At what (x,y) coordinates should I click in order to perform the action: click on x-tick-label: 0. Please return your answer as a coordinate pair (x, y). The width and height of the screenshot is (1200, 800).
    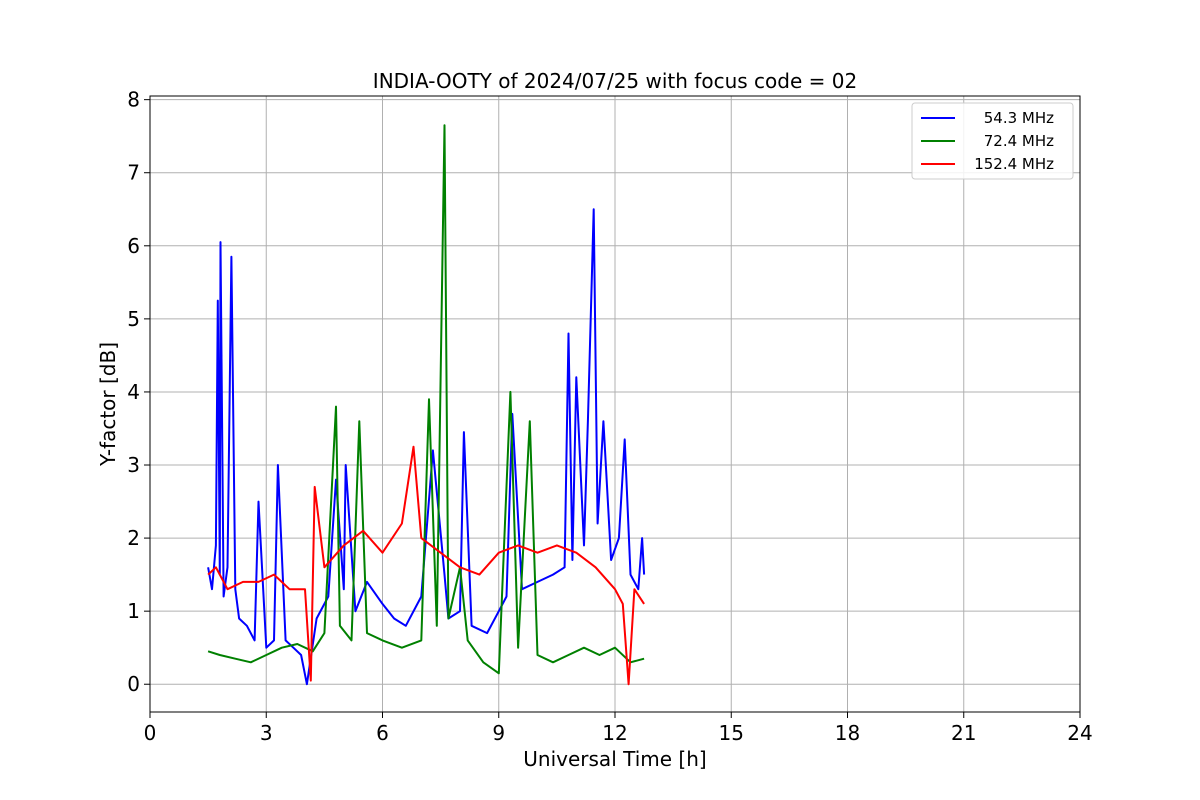
    Looking at the image, I should click on (150, 733).